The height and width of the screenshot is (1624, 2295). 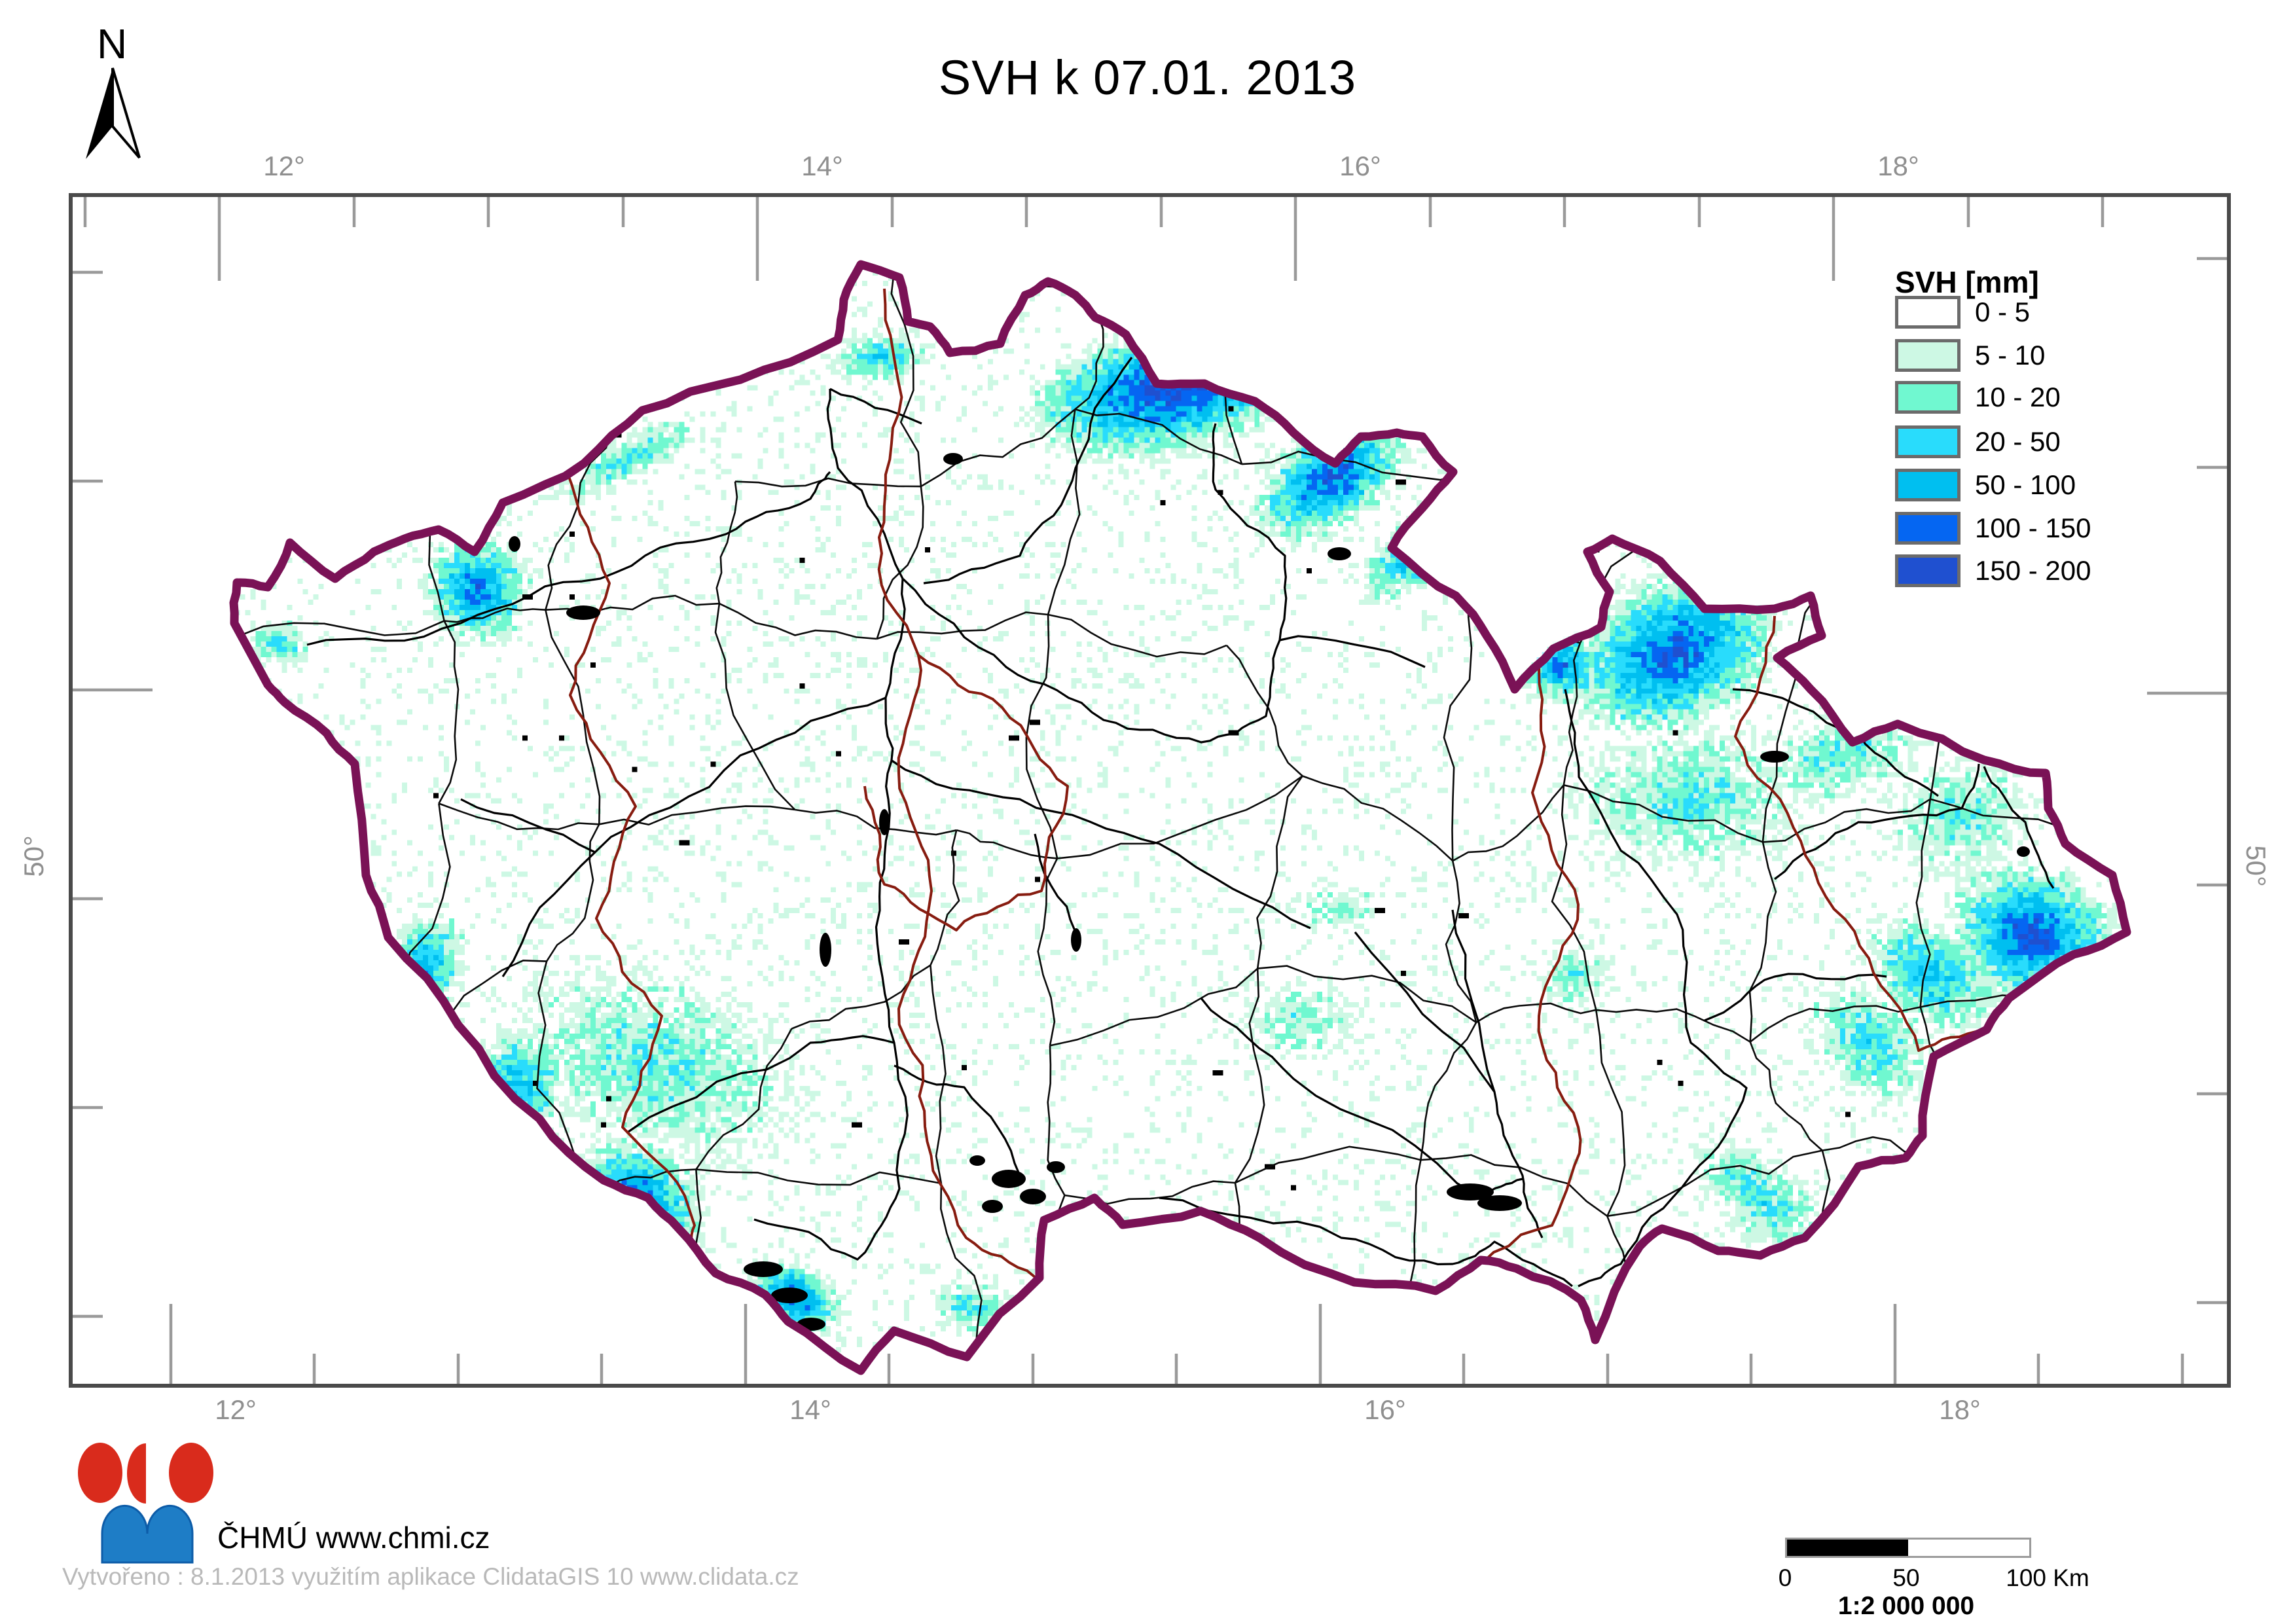 I want to click on graticule-label-left: 50°, so click(x=34, y=856).